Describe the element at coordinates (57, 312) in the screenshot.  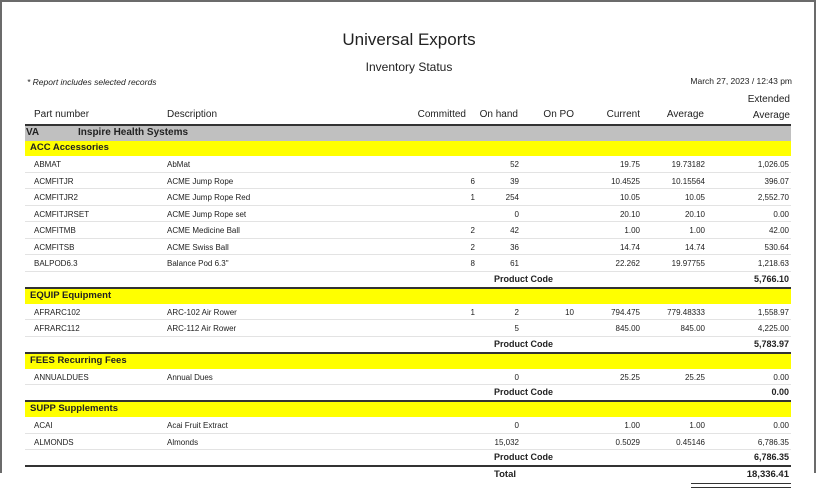
I see `part-number: AFRARC102` at that location.